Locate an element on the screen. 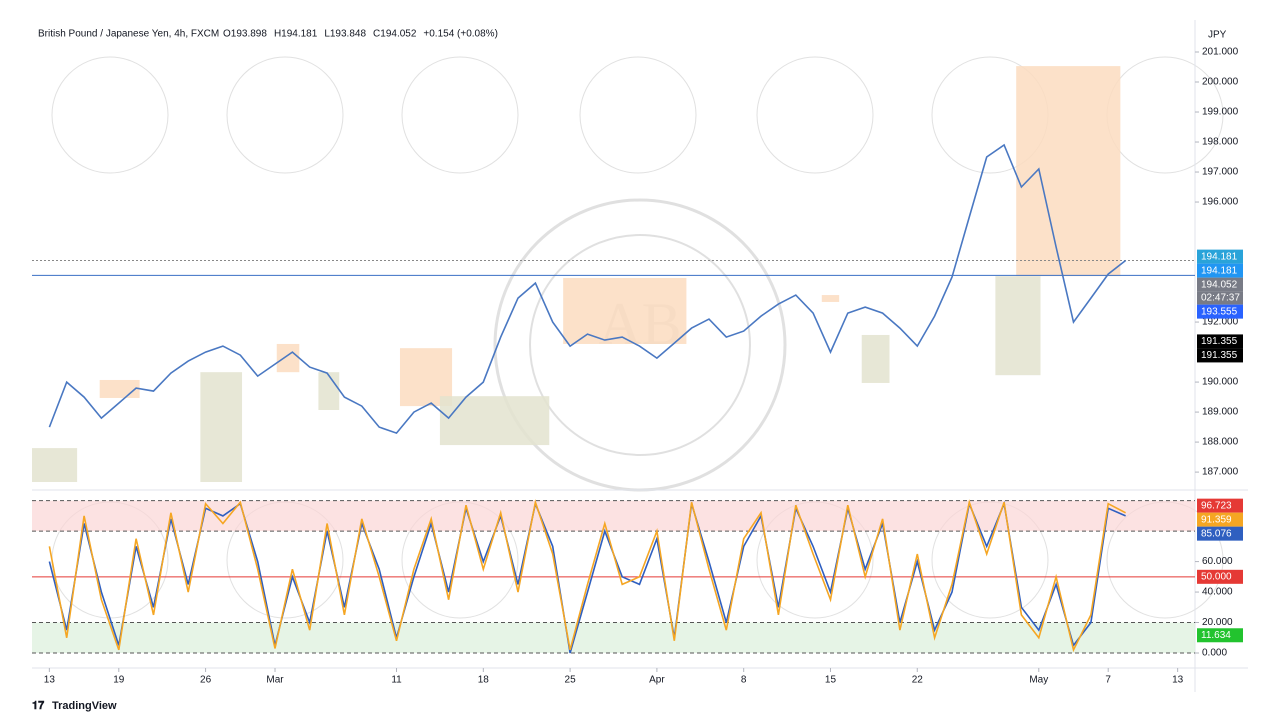 This screenshot has width=1280, height=720. y-tick-label: 197.000 is located at coordinates (1220, 172).